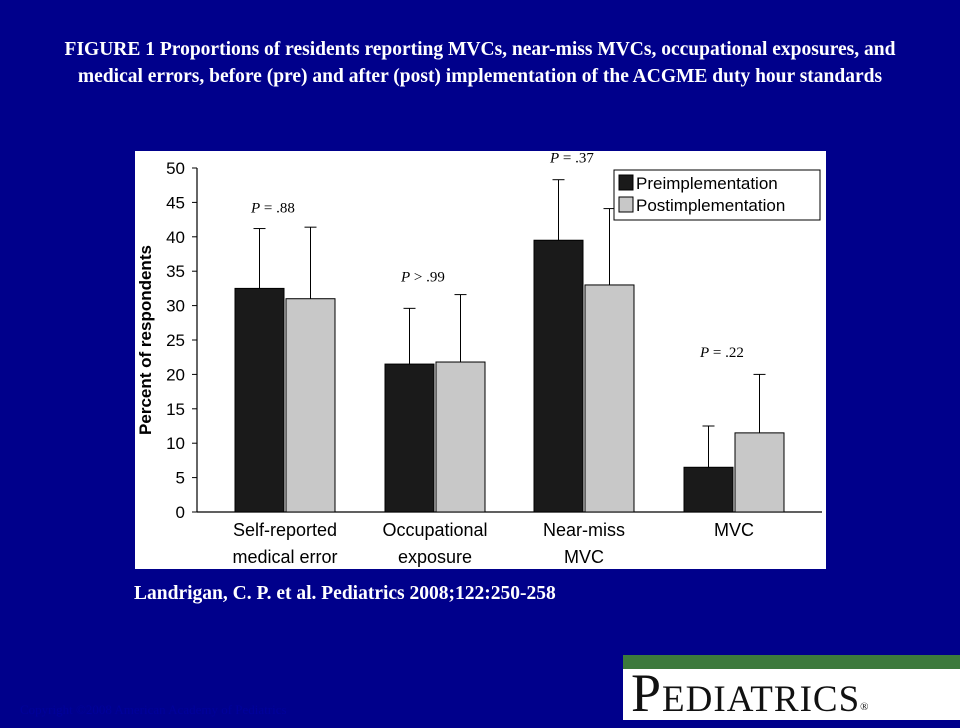  What do you see at coordinates (175, 306) in the screenshot?
I see `y-tick-label: 30` at bounding box center [175, 306].